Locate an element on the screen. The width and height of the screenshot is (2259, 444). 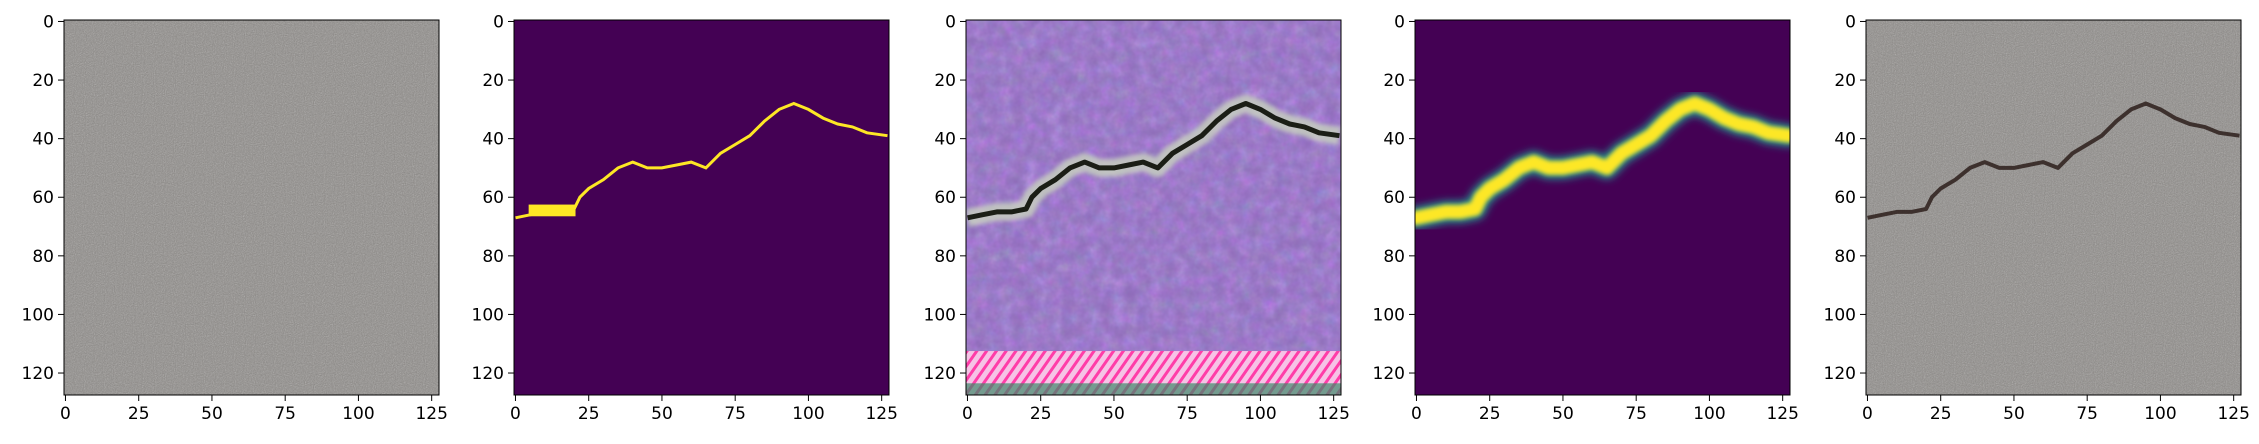
crack-mask-line is located at coordinates (701, 160).